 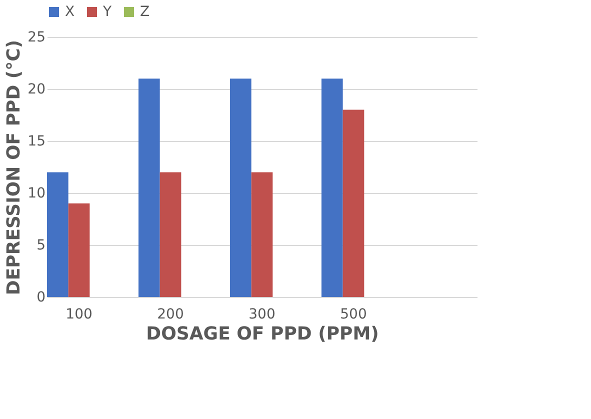 I want to click on y-tick-label: 20, so click(x=37, y=90).